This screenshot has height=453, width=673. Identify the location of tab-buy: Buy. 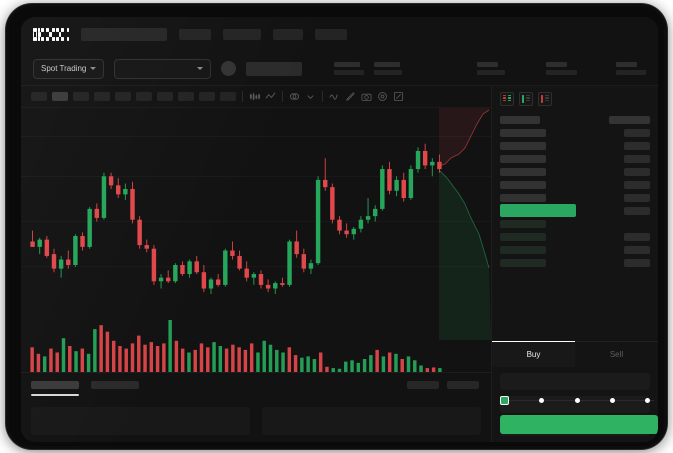
(533, 354).